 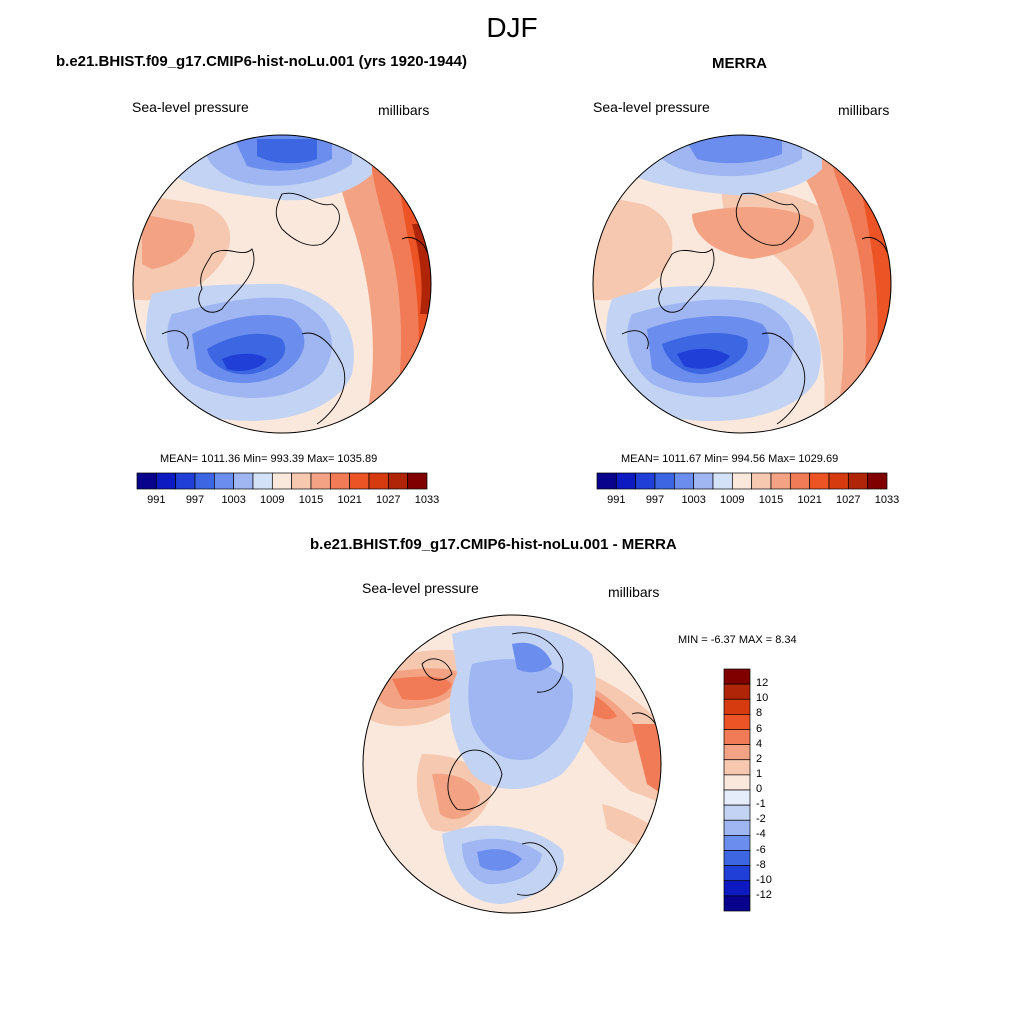 I want to click on panel-3-stats: MIN = -6.37 MAX = 8.34, so click(x=737, y=640).